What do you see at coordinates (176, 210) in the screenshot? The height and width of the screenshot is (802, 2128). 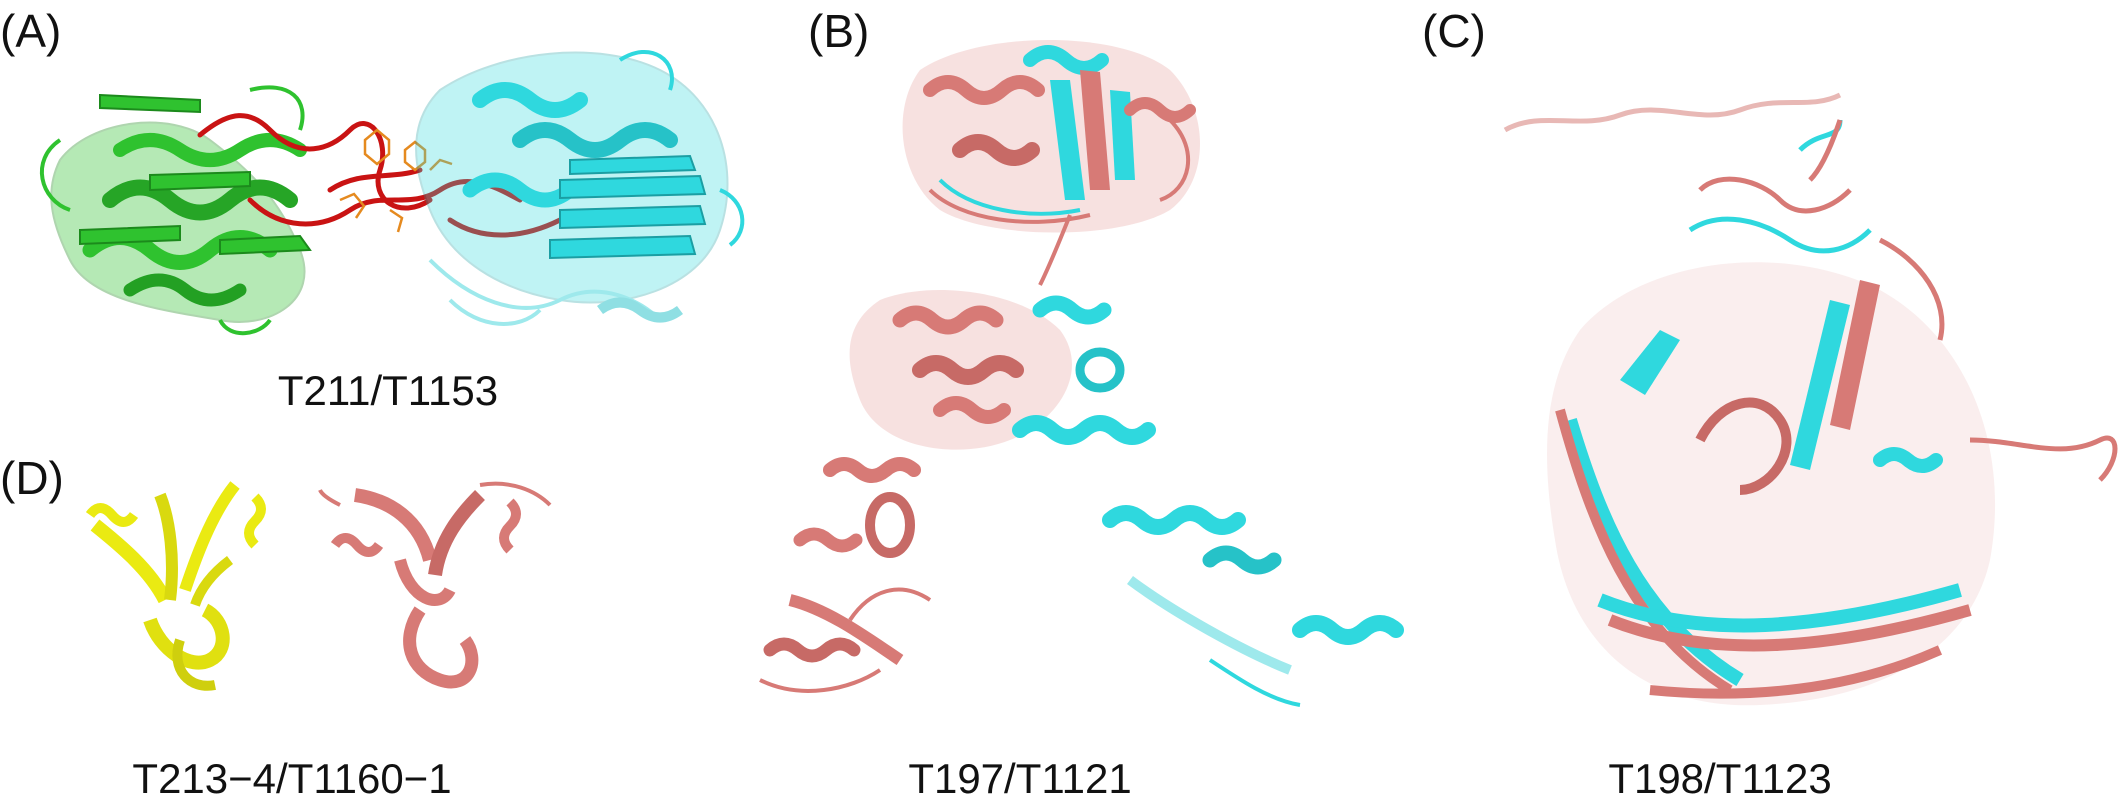 I see `green-protein` at bounding box center [176, 210].